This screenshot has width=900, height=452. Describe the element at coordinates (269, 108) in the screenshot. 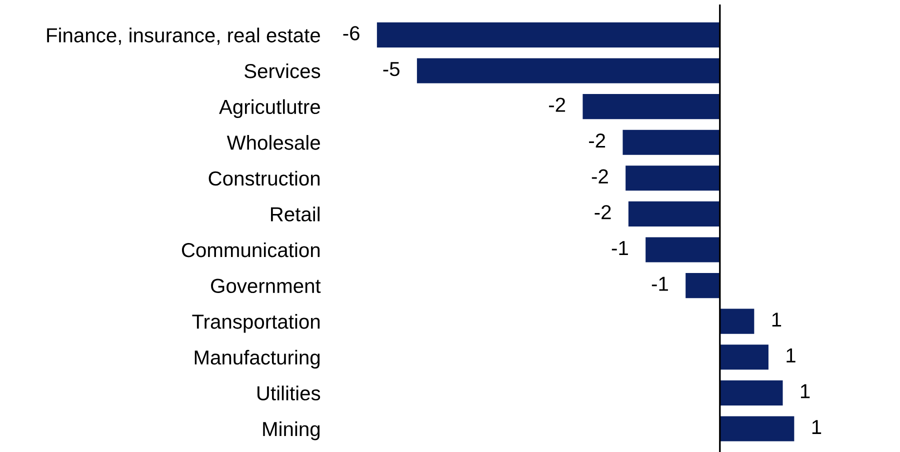

I see `y-tick-label: Agricutlutre` at that location.